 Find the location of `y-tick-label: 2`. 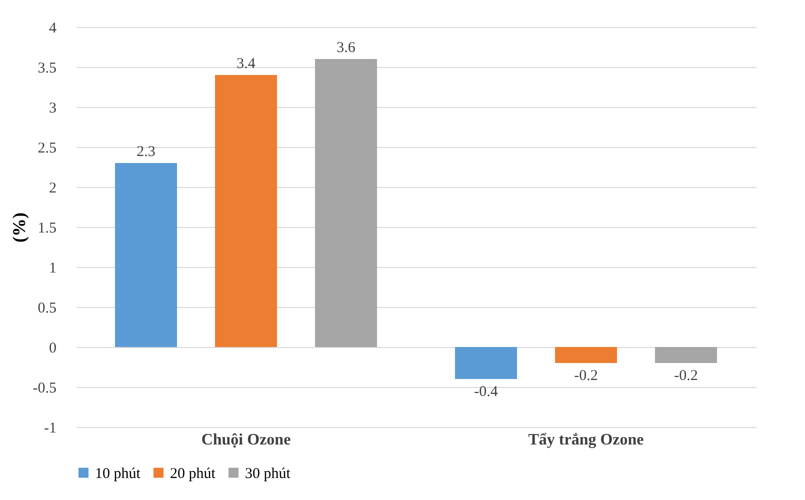

y-tick-label: 2 is located at coordinates (52, 188).